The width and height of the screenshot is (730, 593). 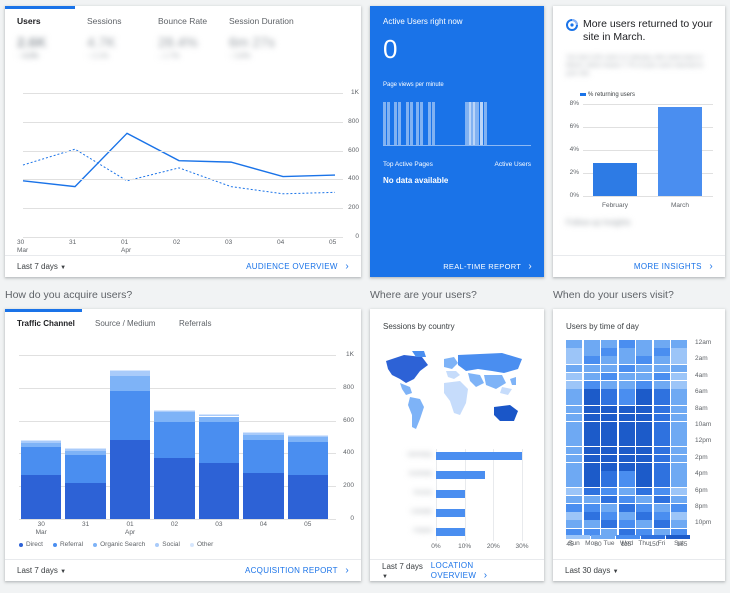 What do you see at coordinates (296, 570) in the screenshot?
I see `acquisition-report-link: ACQUISITION REPORT ›` at bounding box center [296, 570].